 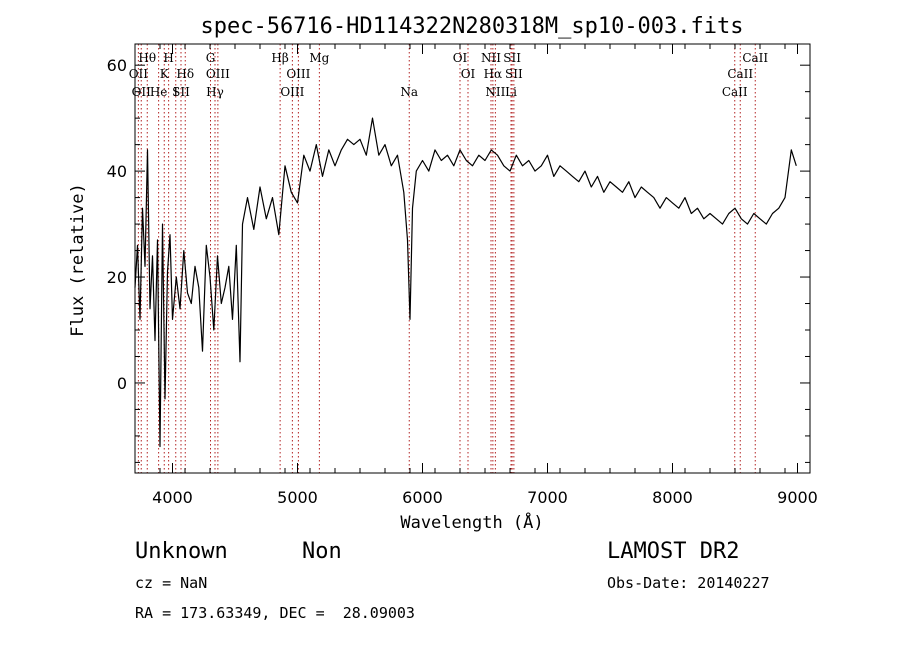 What do you see at coordinates (491, 58) in the screenshot?
I see `line-label-19: NII` at bounding box center [491, 58].